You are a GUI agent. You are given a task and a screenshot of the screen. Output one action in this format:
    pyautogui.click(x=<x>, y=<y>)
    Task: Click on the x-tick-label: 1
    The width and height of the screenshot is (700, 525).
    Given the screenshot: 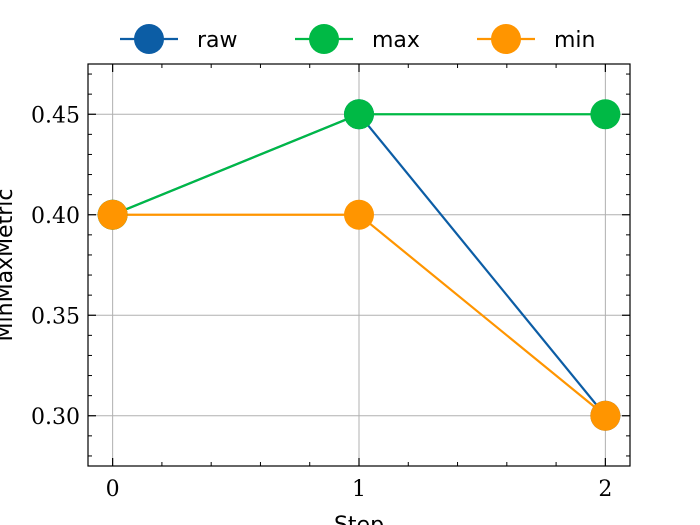 What is the action you would take?
    pyautogui.click(x=359, y=489)
    